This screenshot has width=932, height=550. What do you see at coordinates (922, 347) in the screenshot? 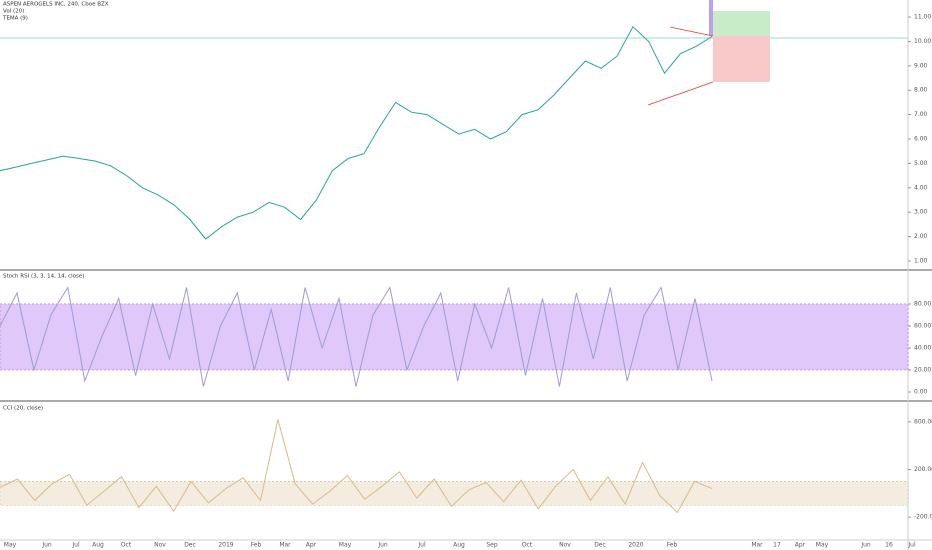
I see `y-tick-label: 40.00` at bounding box center [922, 347].